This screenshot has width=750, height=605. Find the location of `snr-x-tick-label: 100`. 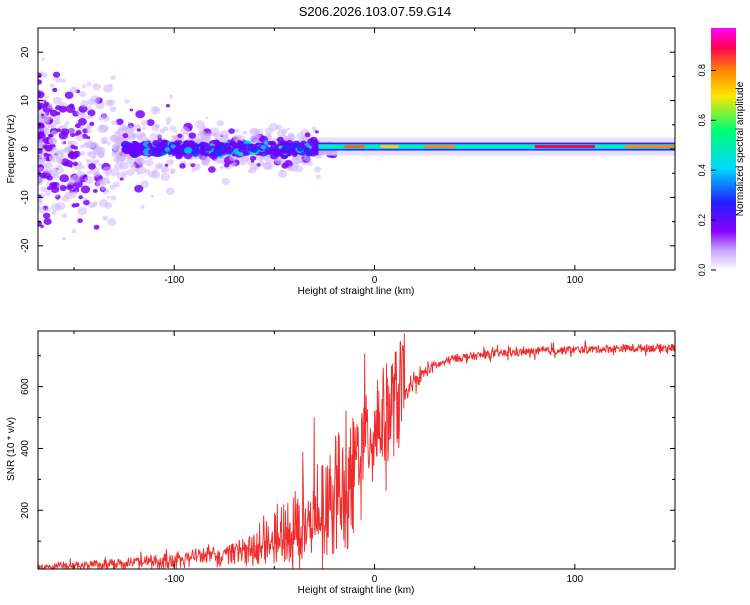

snr-x-tick-label: 100 is located at coordinates (574, 579).